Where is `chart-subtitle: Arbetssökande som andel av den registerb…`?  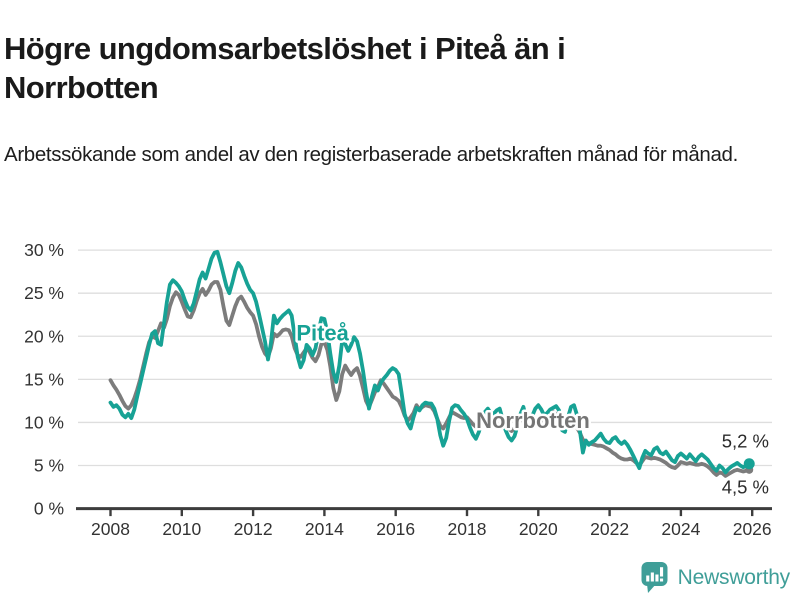 chart-subtitle: Arbetssökande som andel av den registerb… is located at coordinates (371, 154).